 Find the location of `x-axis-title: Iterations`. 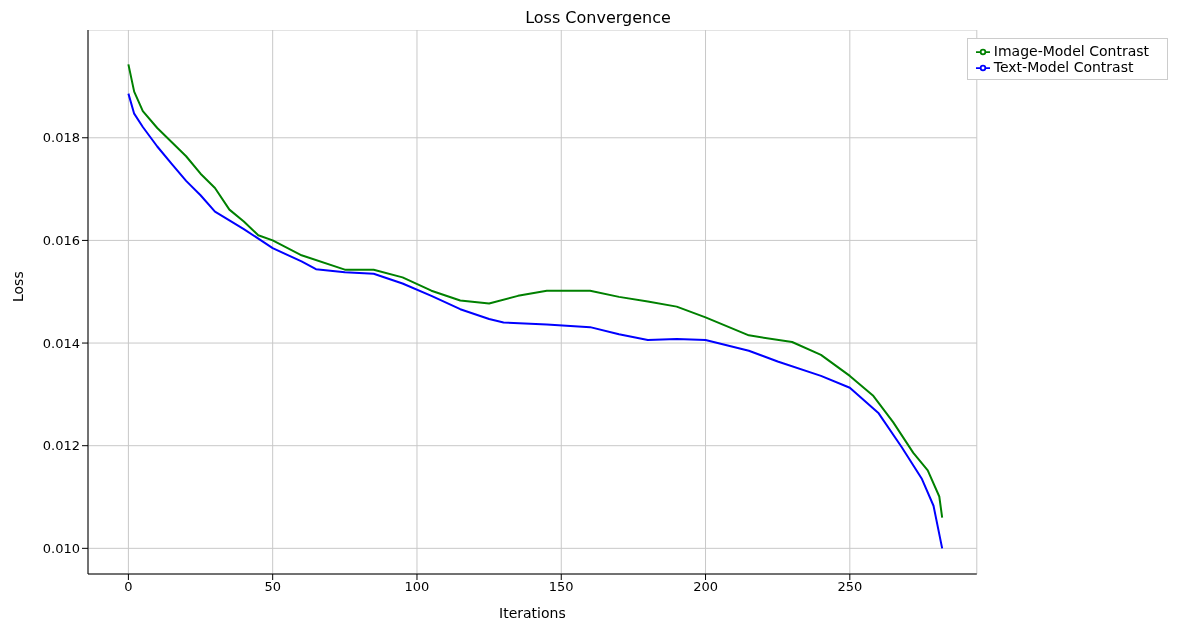

x-axis-title: Iterations is located at coordinates (532, 612).